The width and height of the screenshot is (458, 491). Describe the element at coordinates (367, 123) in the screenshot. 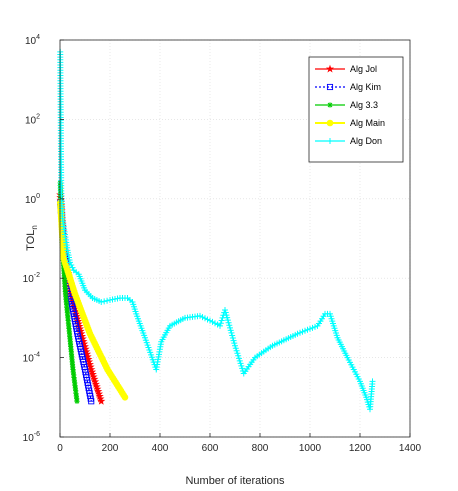

I see `legend-label: Alg Main` at that location.